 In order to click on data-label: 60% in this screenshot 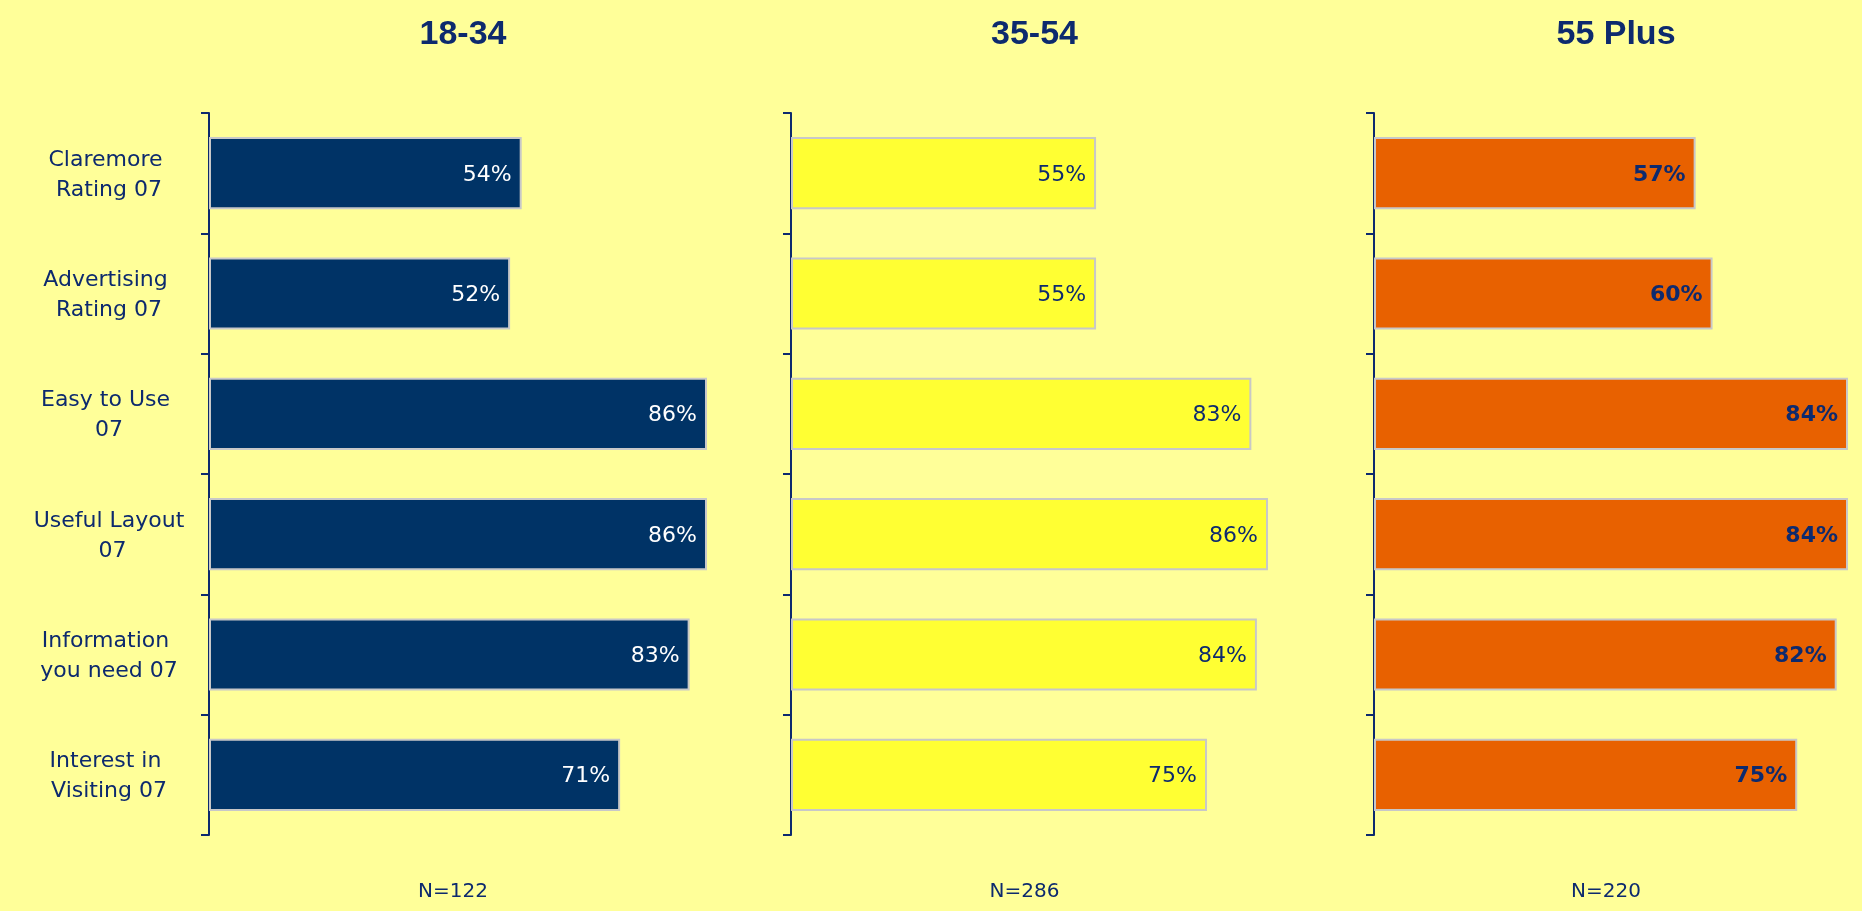, I will do `click(1676, 293)`.